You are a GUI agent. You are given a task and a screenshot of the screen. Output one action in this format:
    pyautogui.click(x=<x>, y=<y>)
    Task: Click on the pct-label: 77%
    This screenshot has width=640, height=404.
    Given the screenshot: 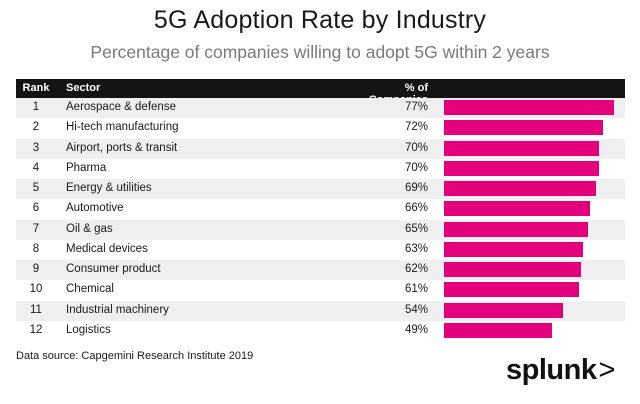 What is the action you would take?
    pyautogui.click(x=416, y=107)
    